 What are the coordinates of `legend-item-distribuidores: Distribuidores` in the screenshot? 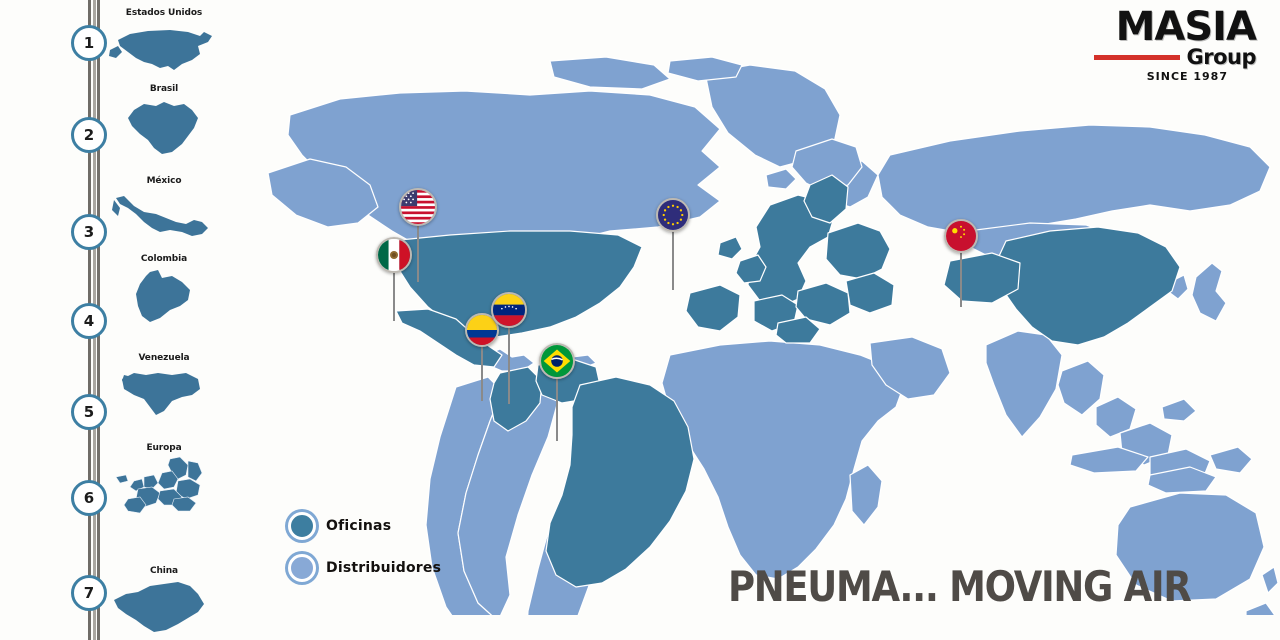 It's located at (364, 568).